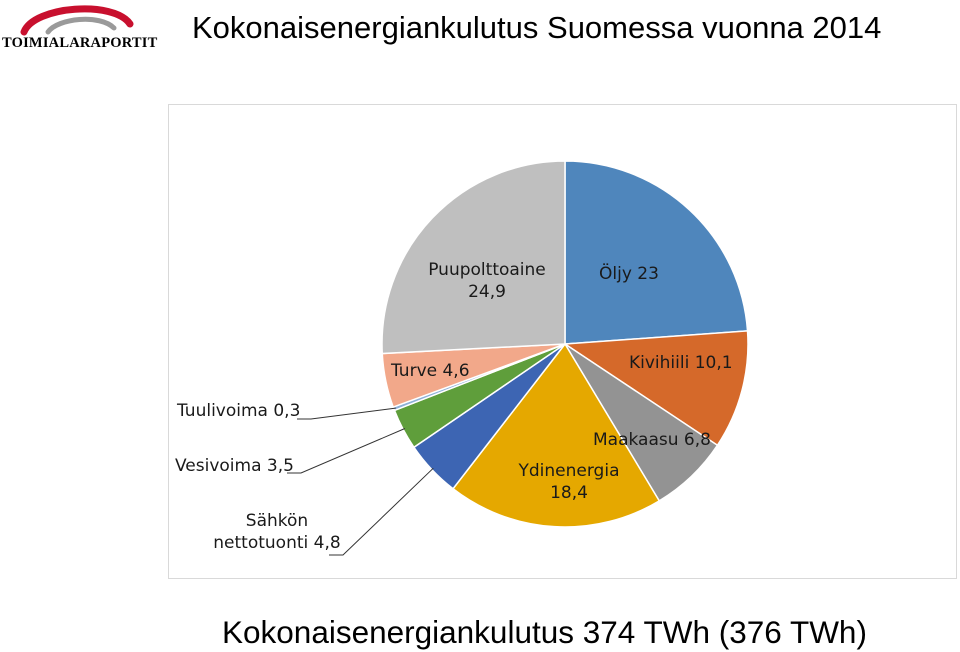 The image size is (960, 652). What do you see at coordinates (569, 482) in the screenshot?
I see `label-ydinenergia: Ydinenergia 18,4` at bounding box center [569, 482].